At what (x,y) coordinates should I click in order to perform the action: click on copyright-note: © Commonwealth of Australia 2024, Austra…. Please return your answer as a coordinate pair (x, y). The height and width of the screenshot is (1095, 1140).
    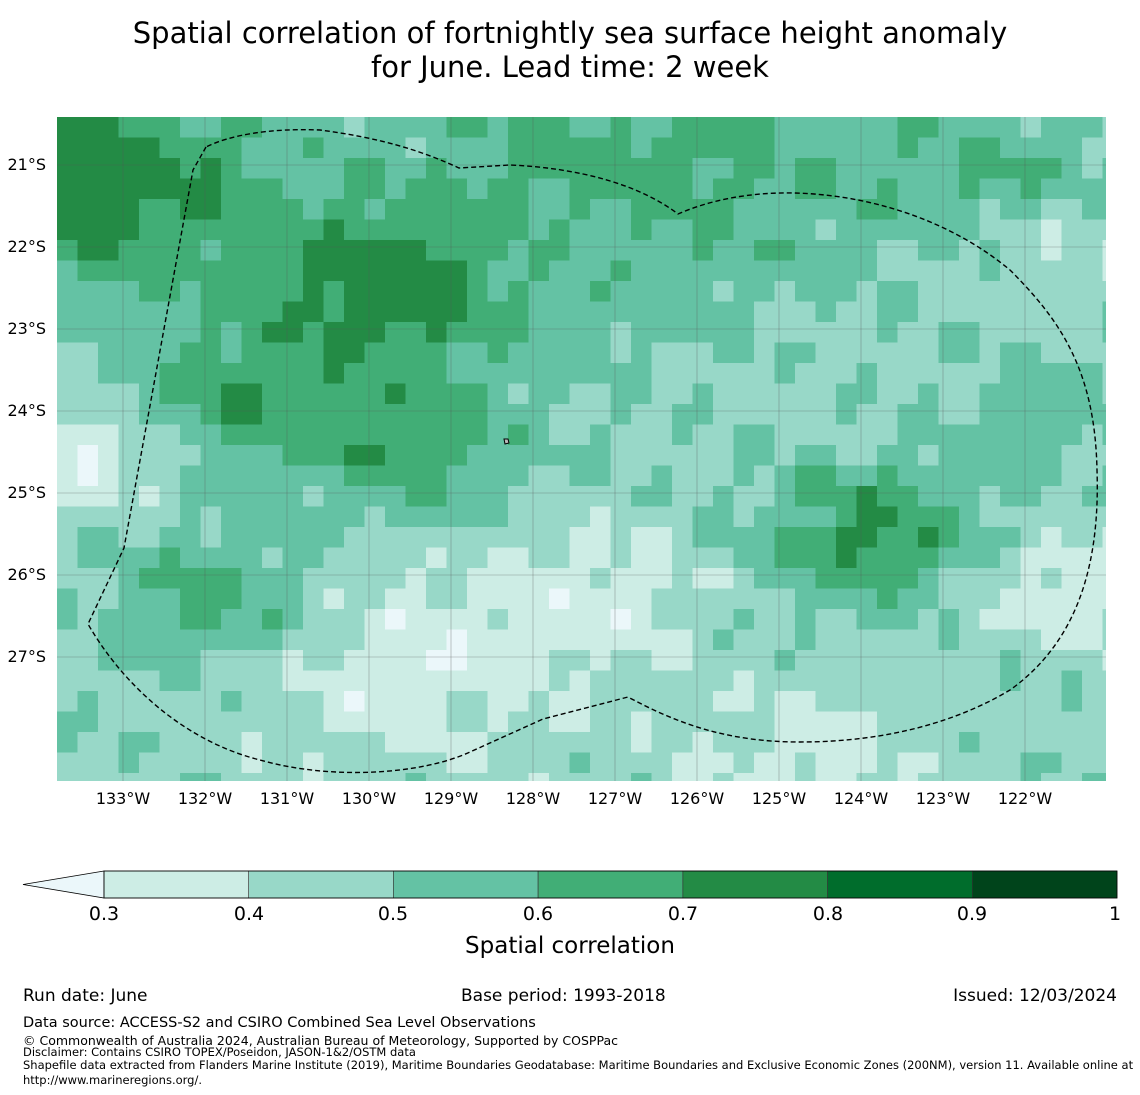
    Looking at the image, I should click on (320, 1040).